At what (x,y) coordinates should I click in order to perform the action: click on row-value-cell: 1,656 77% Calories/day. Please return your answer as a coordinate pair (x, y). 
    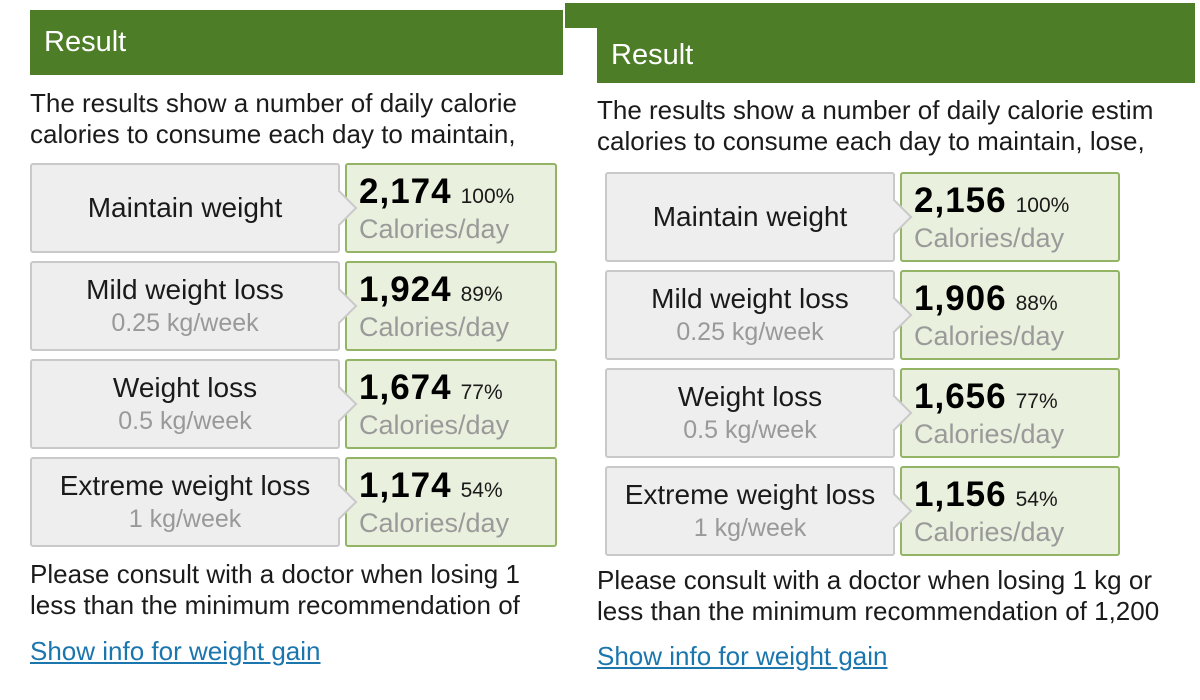
    Looking at the image, I should click on (1010, 413).